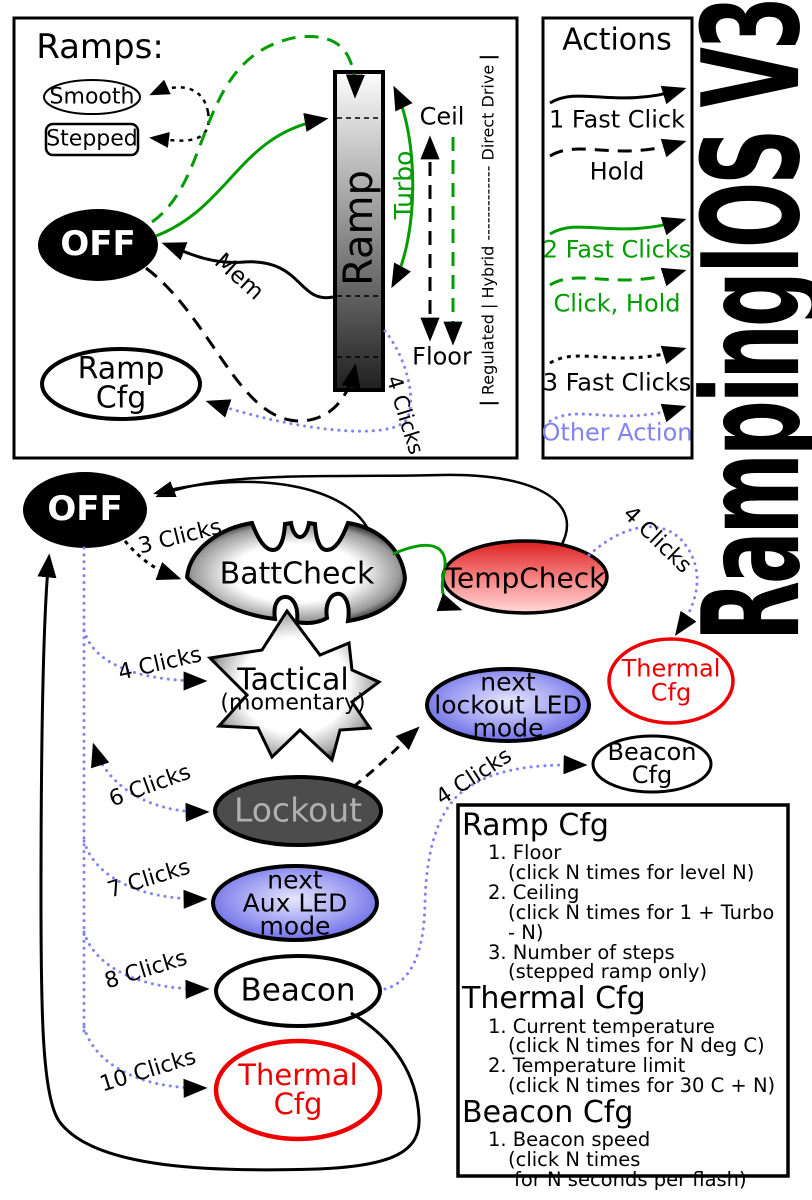 This screenshot has width=812, height=1200. I want to click on cfg-line: (click N times for level N), so click(631, 873).